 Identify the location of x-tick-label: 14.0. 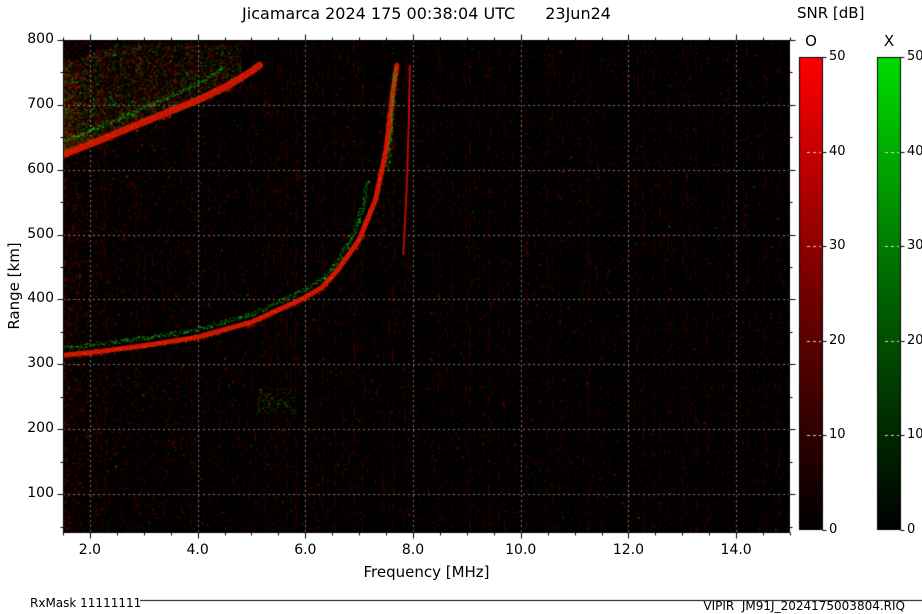
(736, 550).